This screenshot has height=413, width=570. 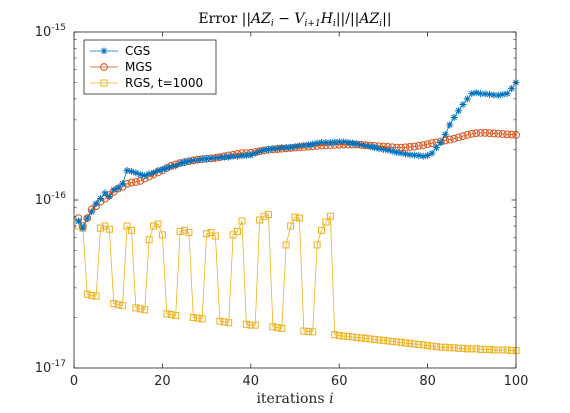 I want to click on legend-mgs-entry: MGS, so click(x=121, y=67).